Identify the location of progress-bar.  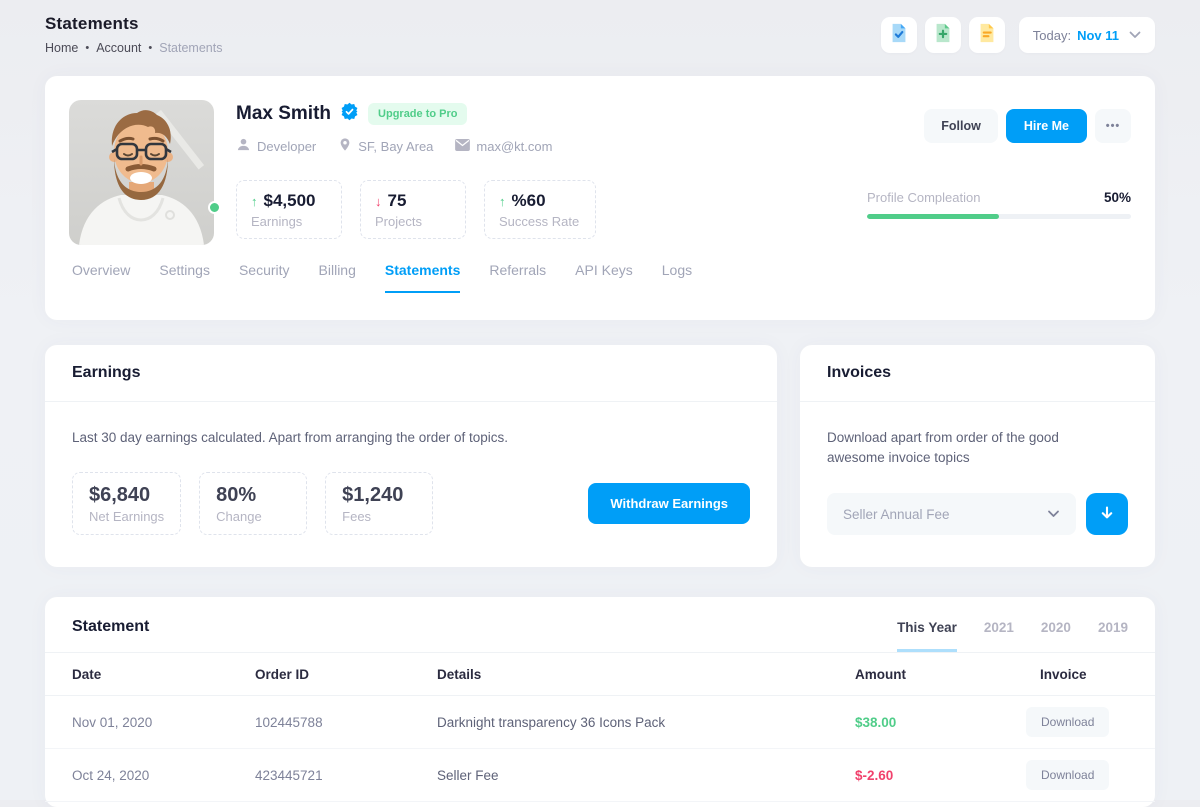
(999, 216).